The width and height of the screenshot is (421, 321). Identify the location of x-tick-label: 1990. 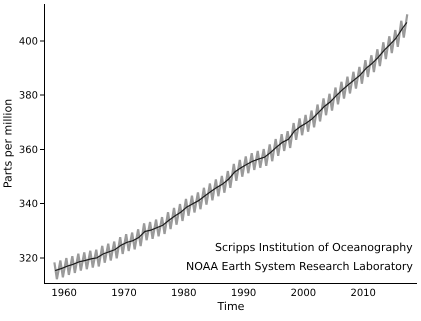
(243, 293).